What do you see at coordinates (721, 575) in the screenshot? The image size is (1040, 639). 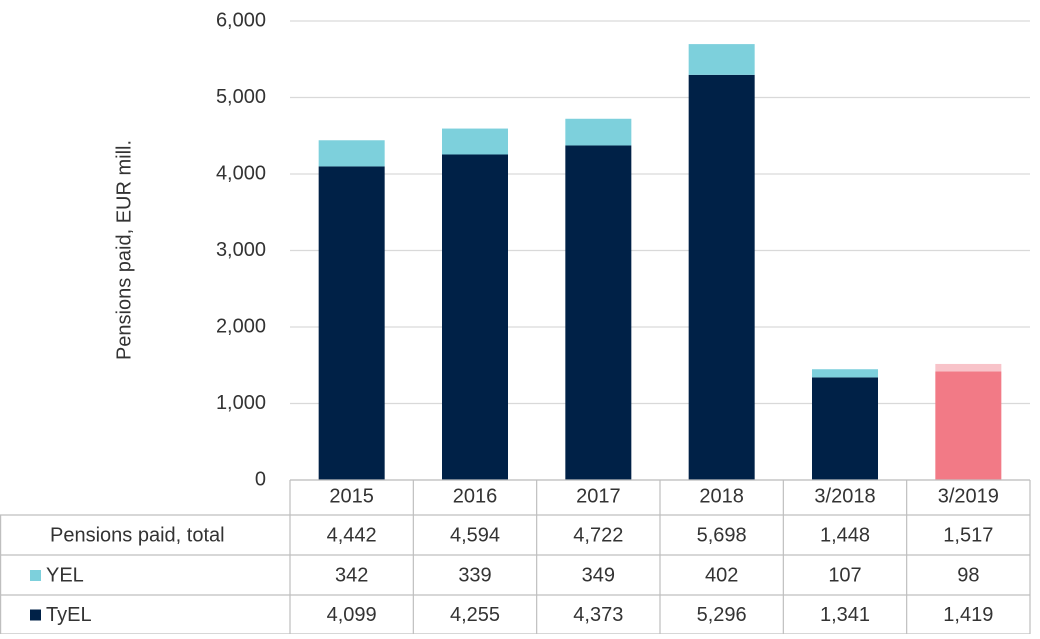 I see `table-cell: 402` at bounding box center [721, 575].